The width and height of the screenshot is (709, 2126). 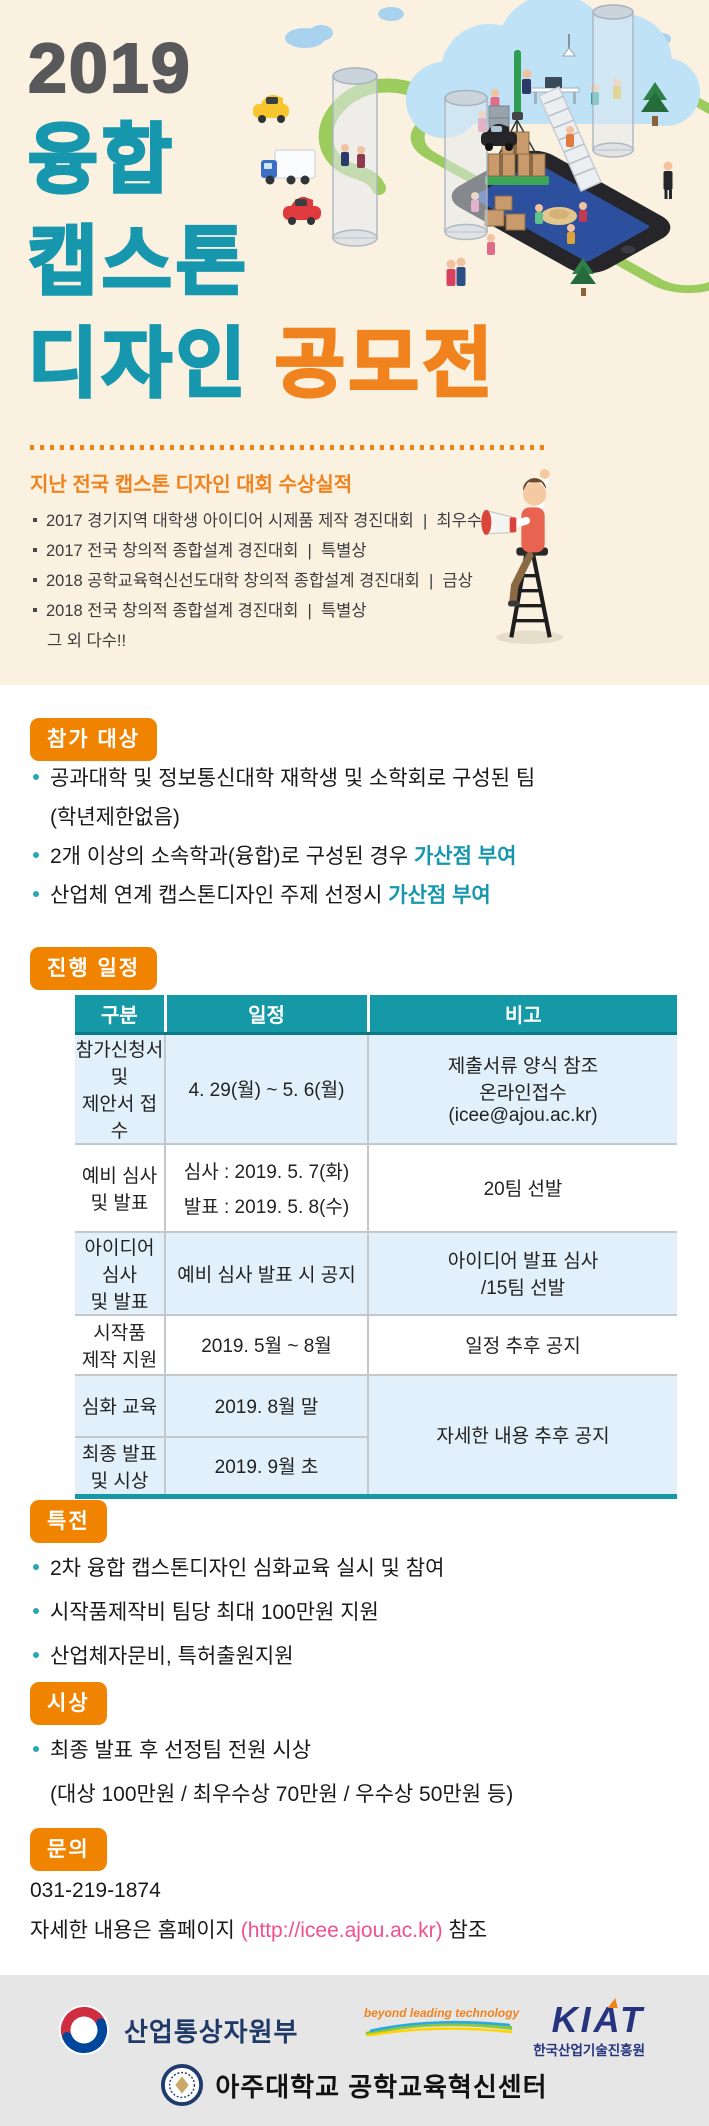 I want to click on cell-note-highlight: 자세한 내용 추후 공지, so click(x=522, y=1435).